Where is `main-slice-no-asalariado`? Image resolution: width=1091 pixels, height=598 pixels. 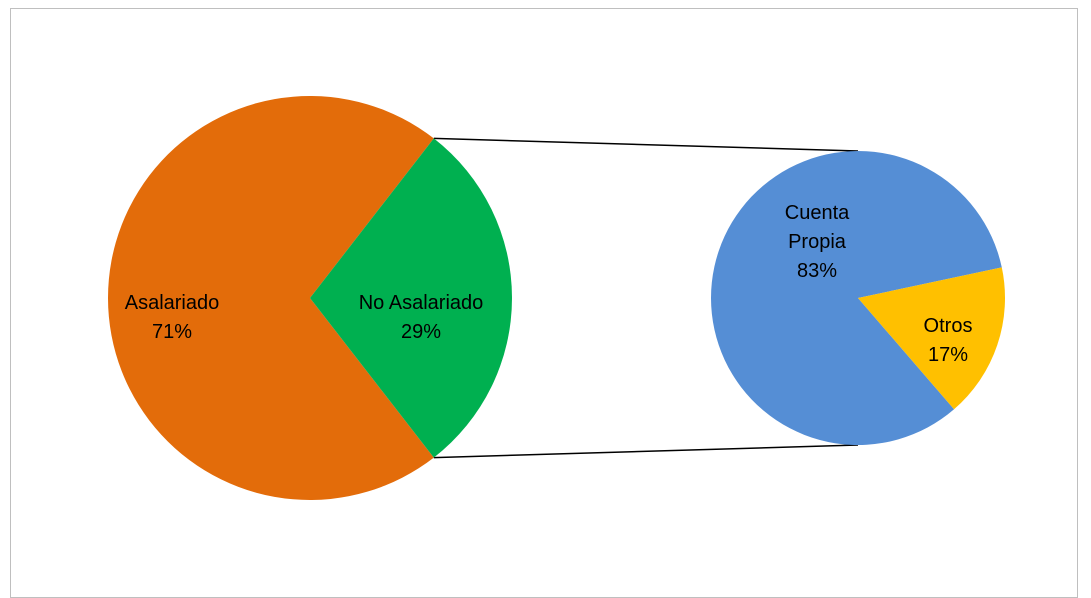 main-slice-no-asalariado is located at coordinates (411, 298).